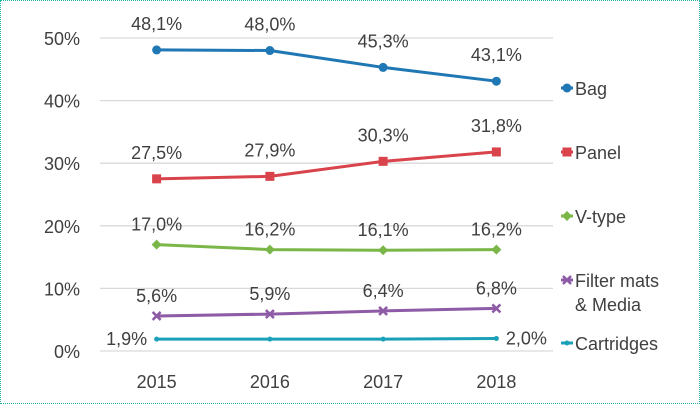 The width and height of the screenshot is (700, 404). What do you see at coordinates (383, 230) in the screenshot?
I see `data-label: 16,1%` at bounding box center [383, 230].